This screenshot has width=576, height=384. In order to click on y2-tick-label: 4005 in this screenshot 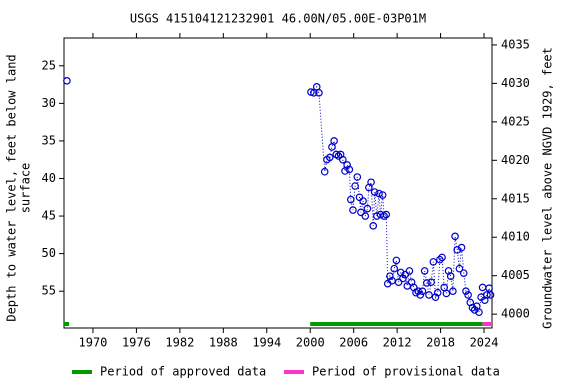, I will do `click(515, 275)`.